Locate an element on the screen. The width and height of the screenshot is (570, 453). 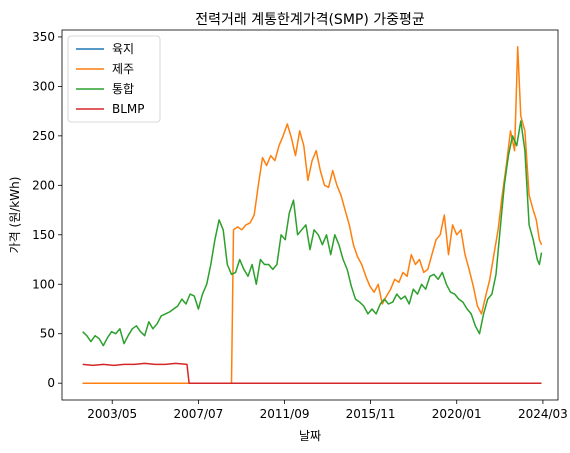
x-tick-label: 2020/01 is located at coordinates (457, 414).